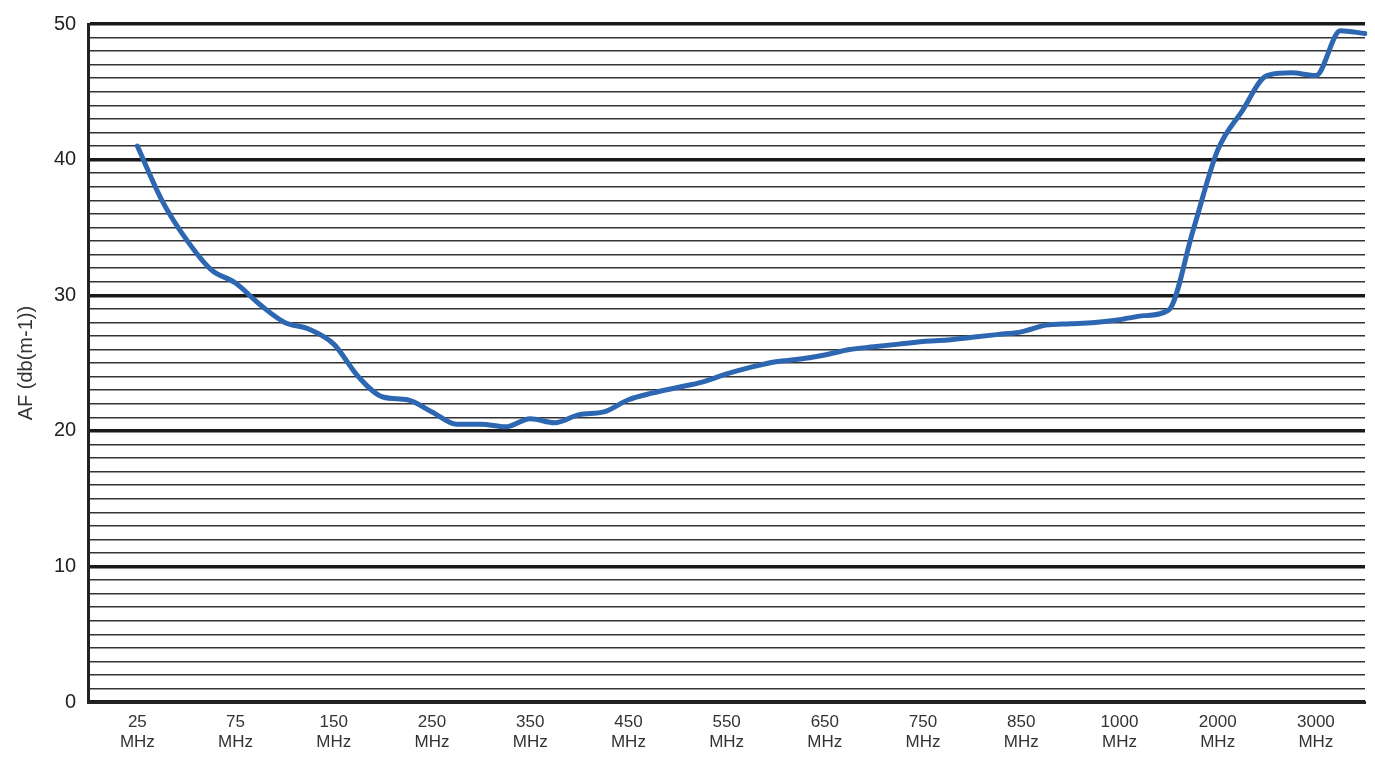 This screenshot has width=1375, height=767. What do you see at coordinates (24, 363) in the screenshot?
I see `y-axis-title: AF (db(m-1))` at bounding box center [24, 363].